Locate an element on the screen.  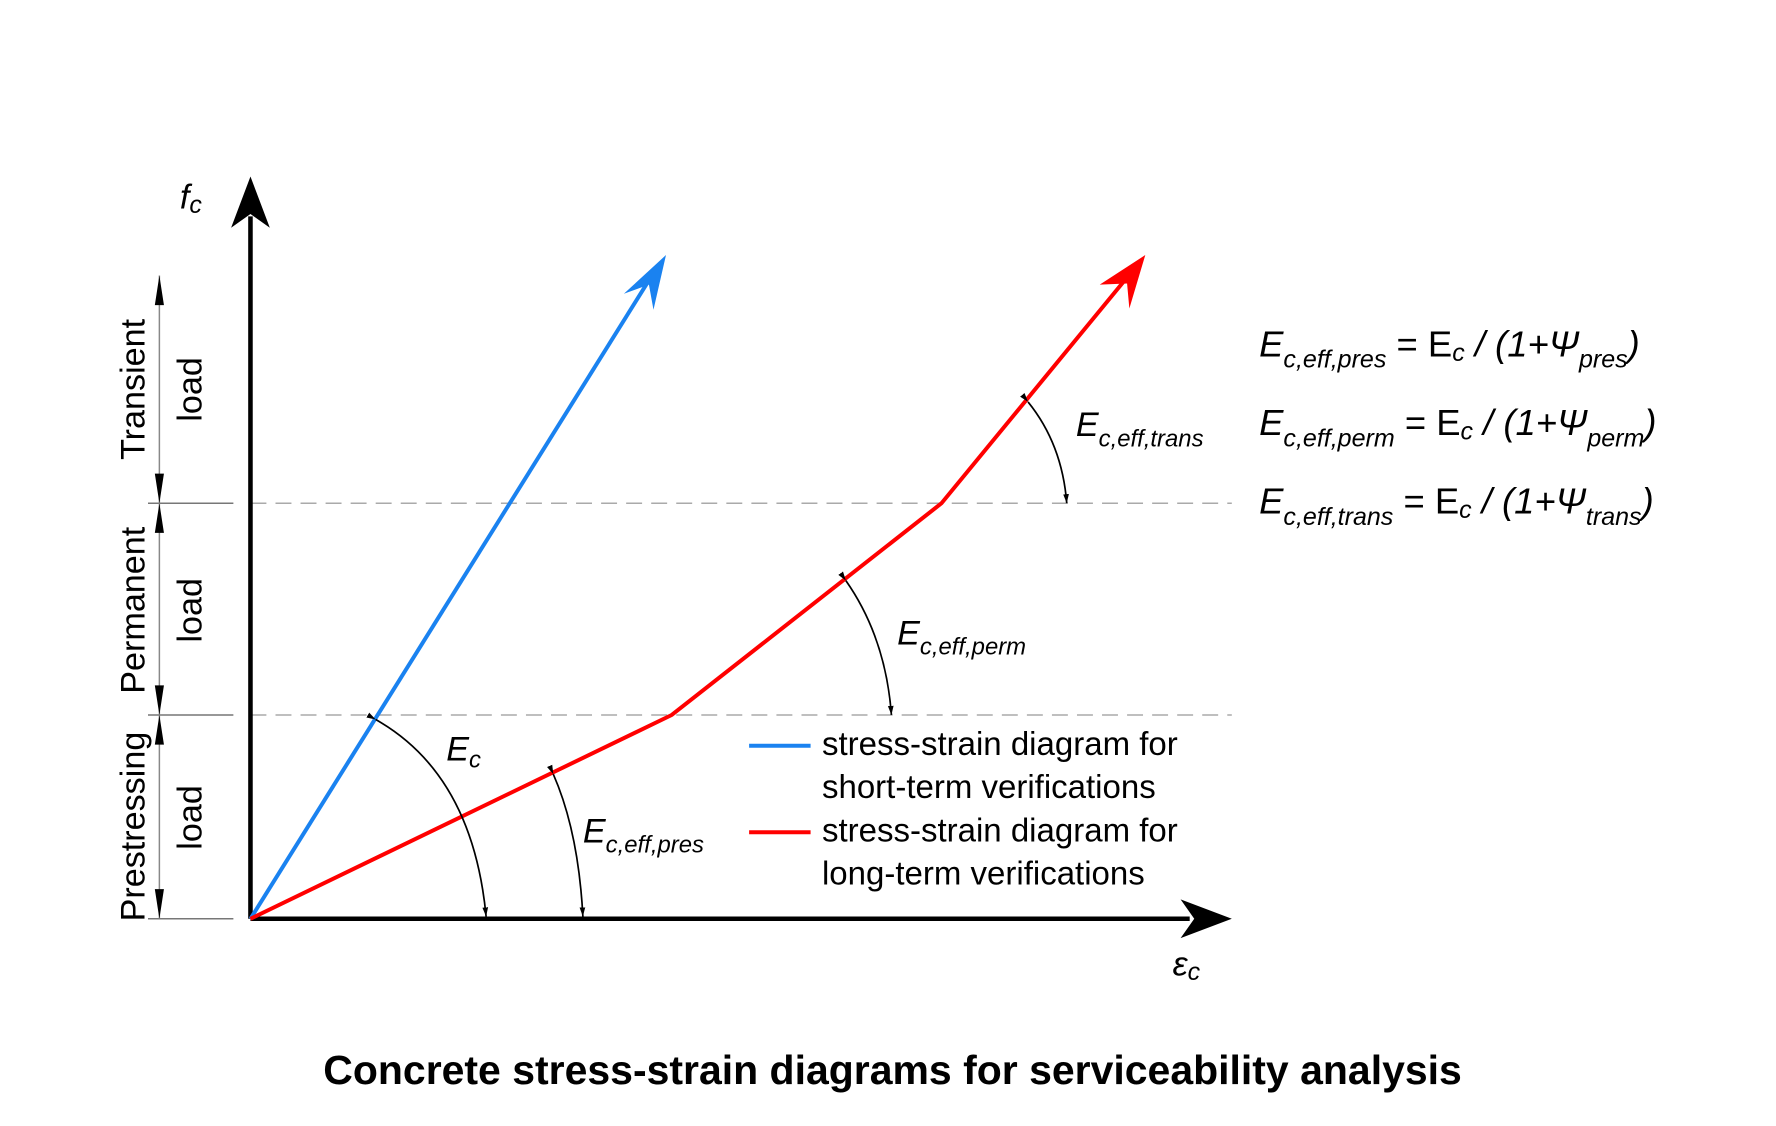
arc-pres is located at coordinates (566, 840).